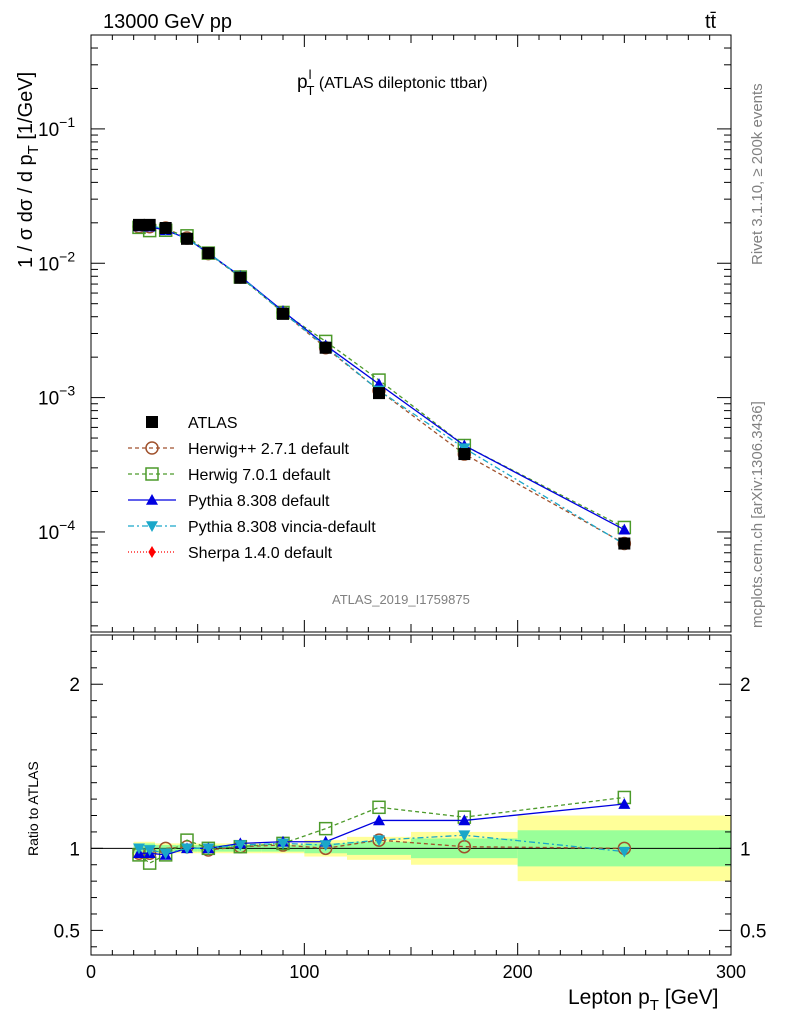 This screenshot has height=1024, width=786. I want to click on ratio-tick-label-left: 2, so click(74, 685).